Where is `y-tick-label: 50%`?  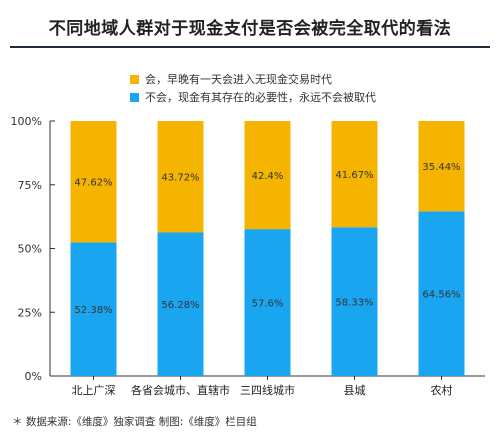
y-tick-label: 50% is located at coordinates (30, 249).